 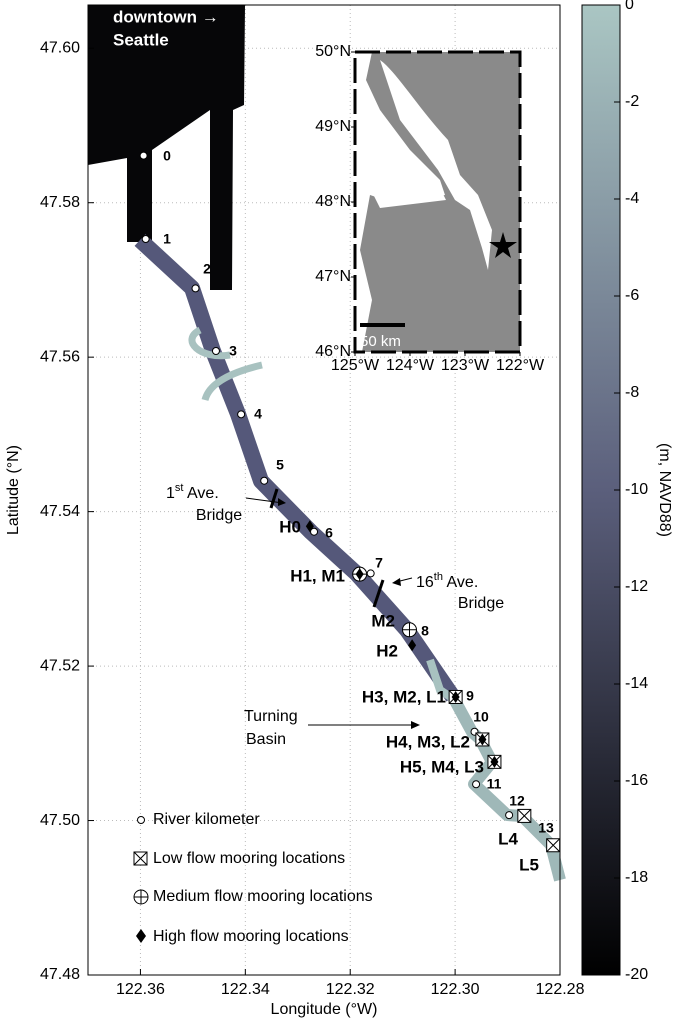 I want to click on inset-y-tick-label: 50°N, so click(x=333, y=51).